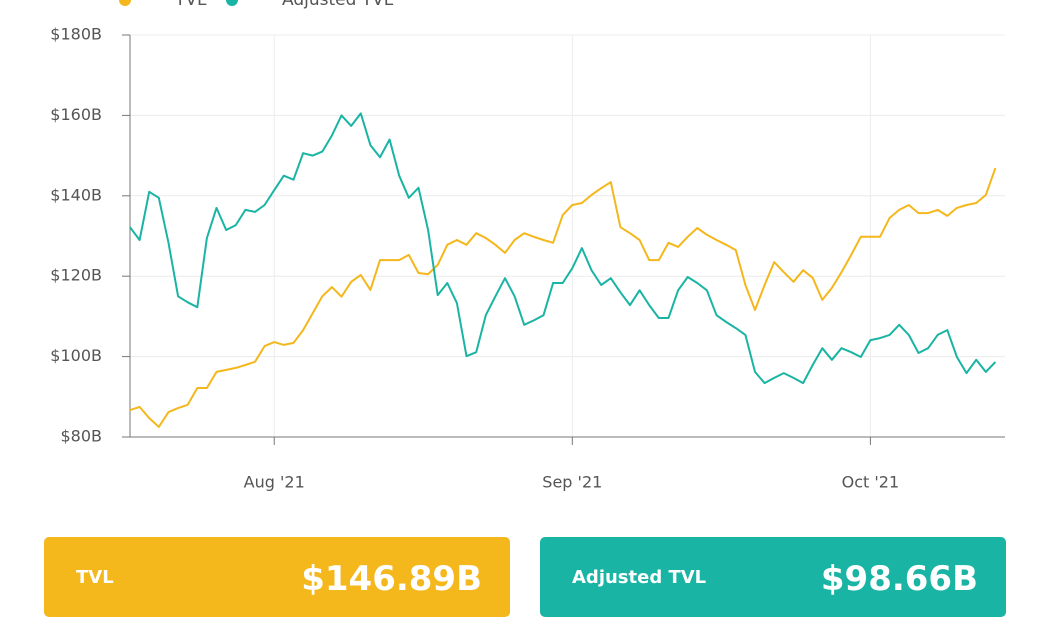  I want to click on x-tick-label: Oct '21, so click(871, 482).